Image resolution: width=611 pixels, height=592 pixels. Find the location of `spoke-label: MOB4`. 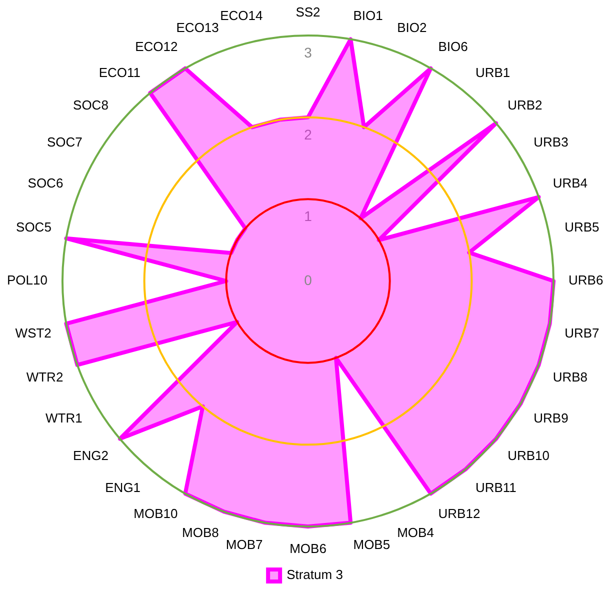

spoke-label: MOB4 is located at coordinates (415, 532).